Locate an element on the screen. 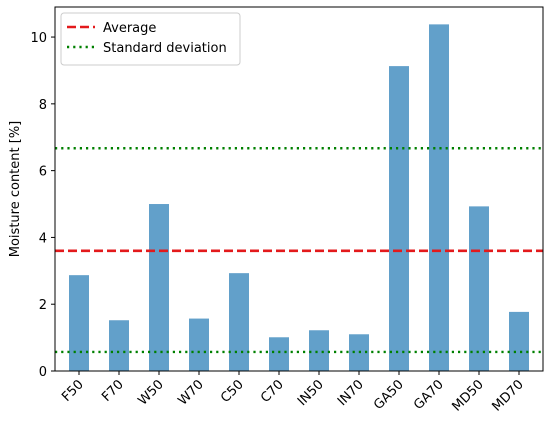 Image resolution: width=550 pixels, height=422 pixels. y-axis: 0 2 4 6 8 10 is located at coordinates (42, 205).